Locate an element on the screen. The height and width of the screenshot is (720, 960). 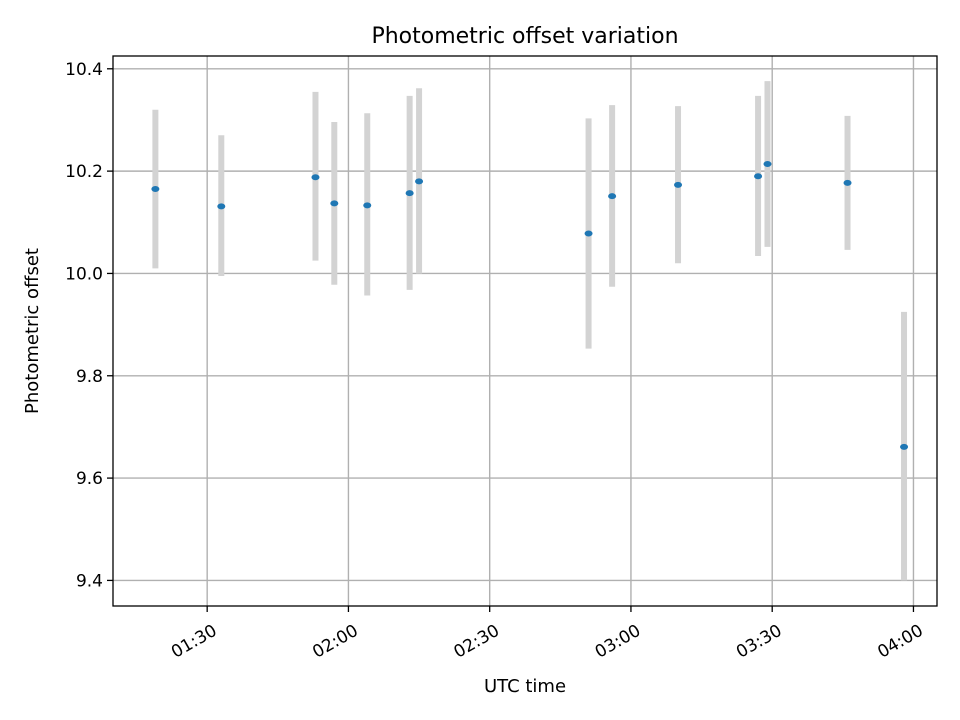
x-axis-ticks: 01:30 02:00 02:30 03:00 03:30 04:00 is located at coordinates (547, 634).